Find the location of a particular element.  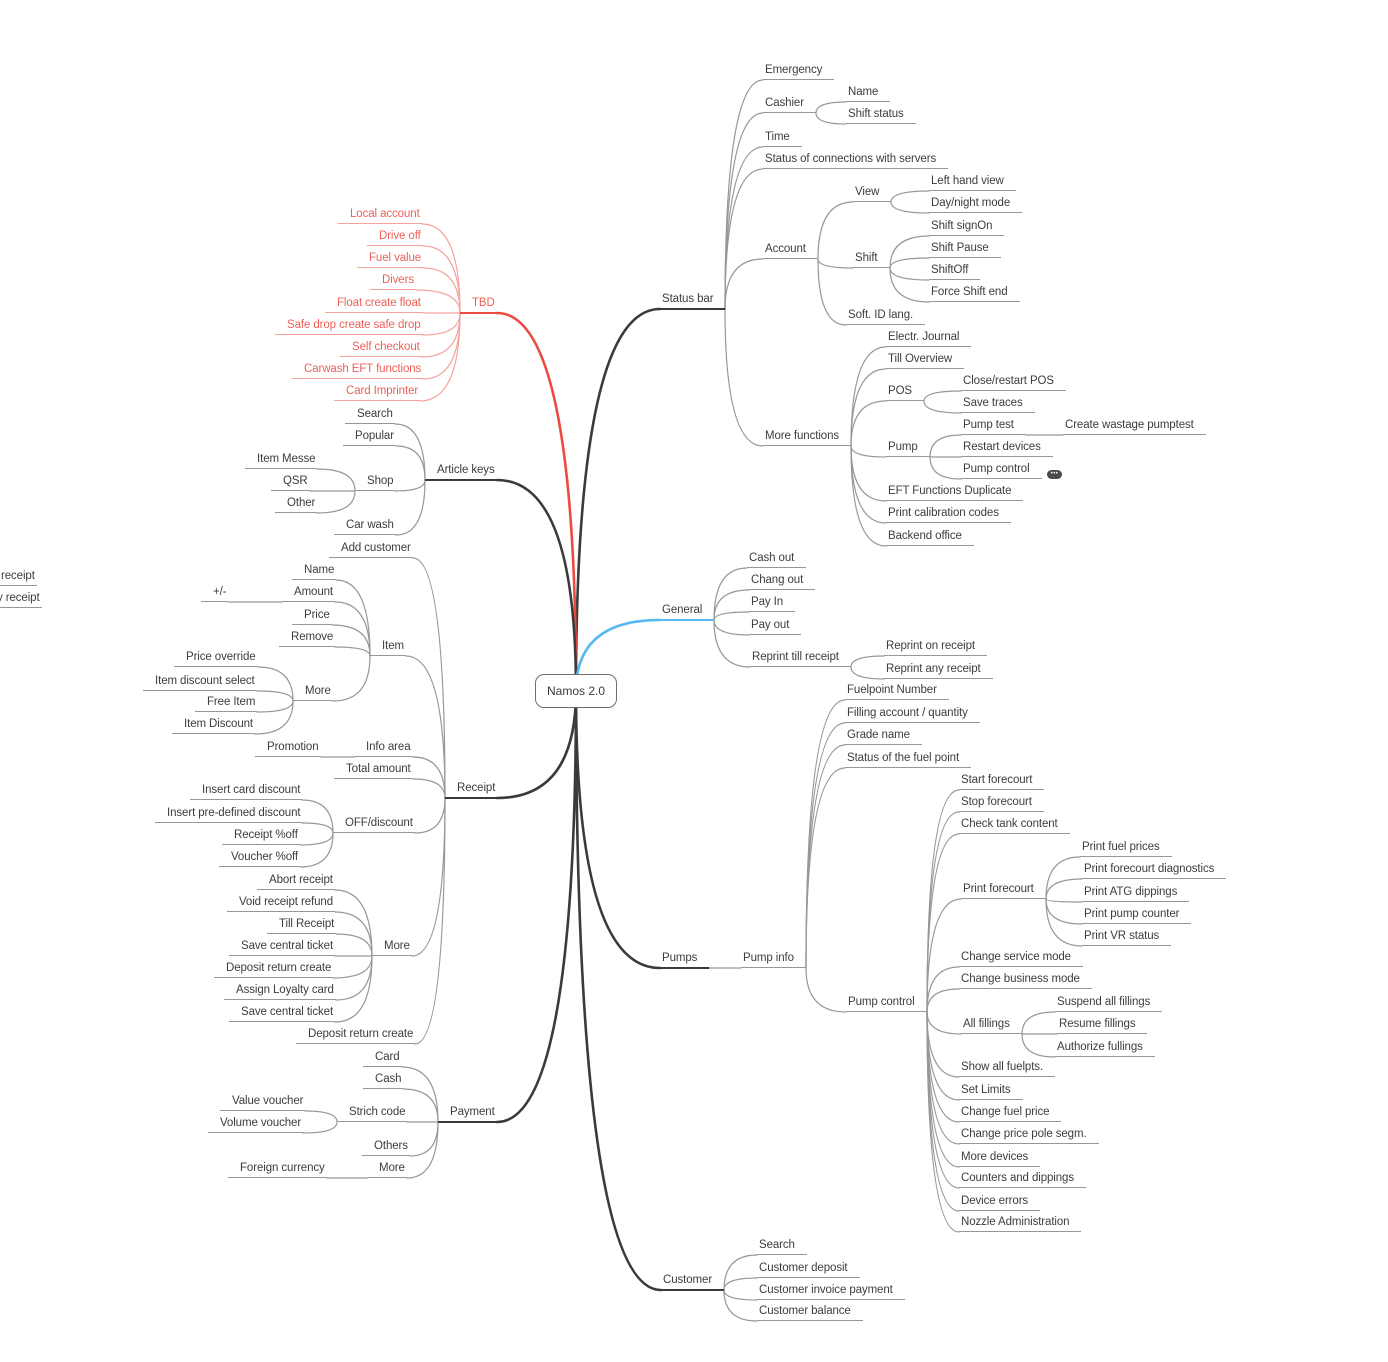

edge-to-change-business-mode is located at coordinates (943, 1000).